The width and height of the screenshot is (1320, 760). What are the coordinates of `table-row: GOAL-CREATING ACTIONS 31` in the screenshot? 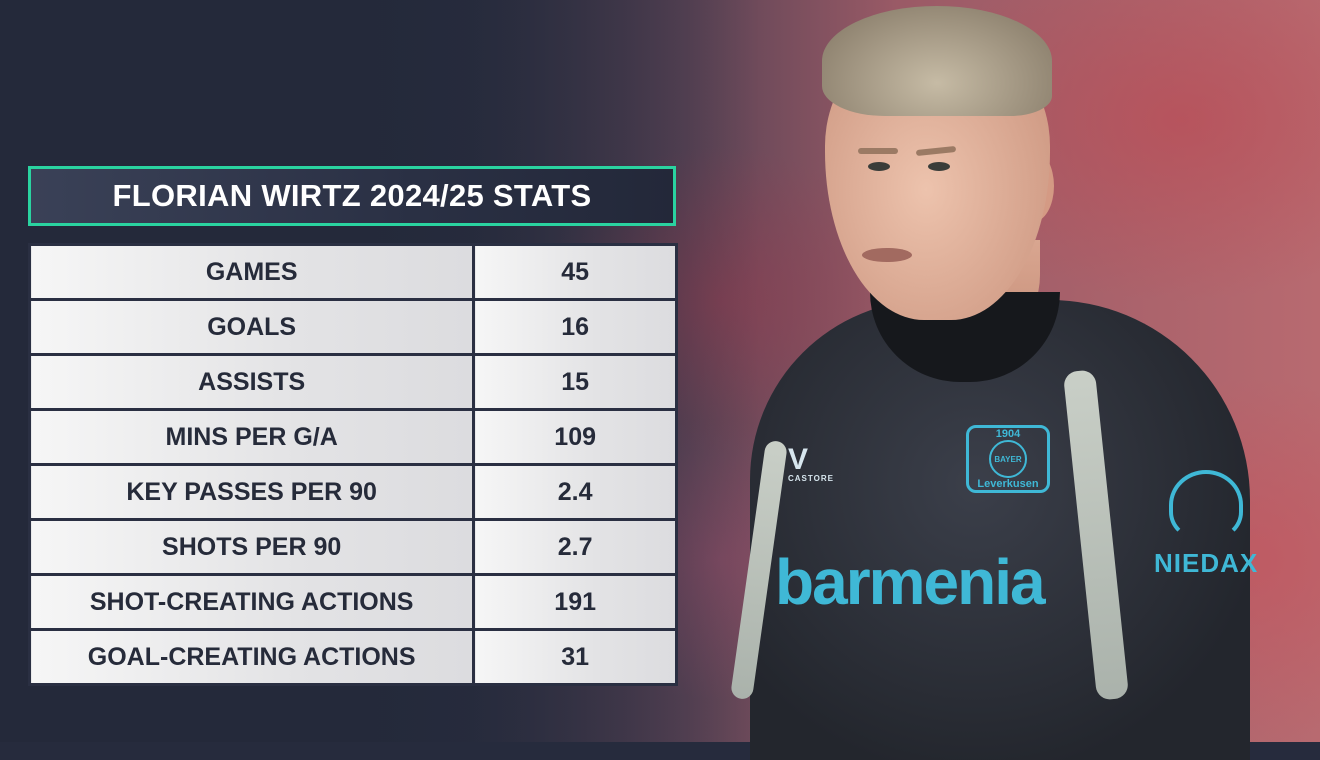 It's located at (352, 657).